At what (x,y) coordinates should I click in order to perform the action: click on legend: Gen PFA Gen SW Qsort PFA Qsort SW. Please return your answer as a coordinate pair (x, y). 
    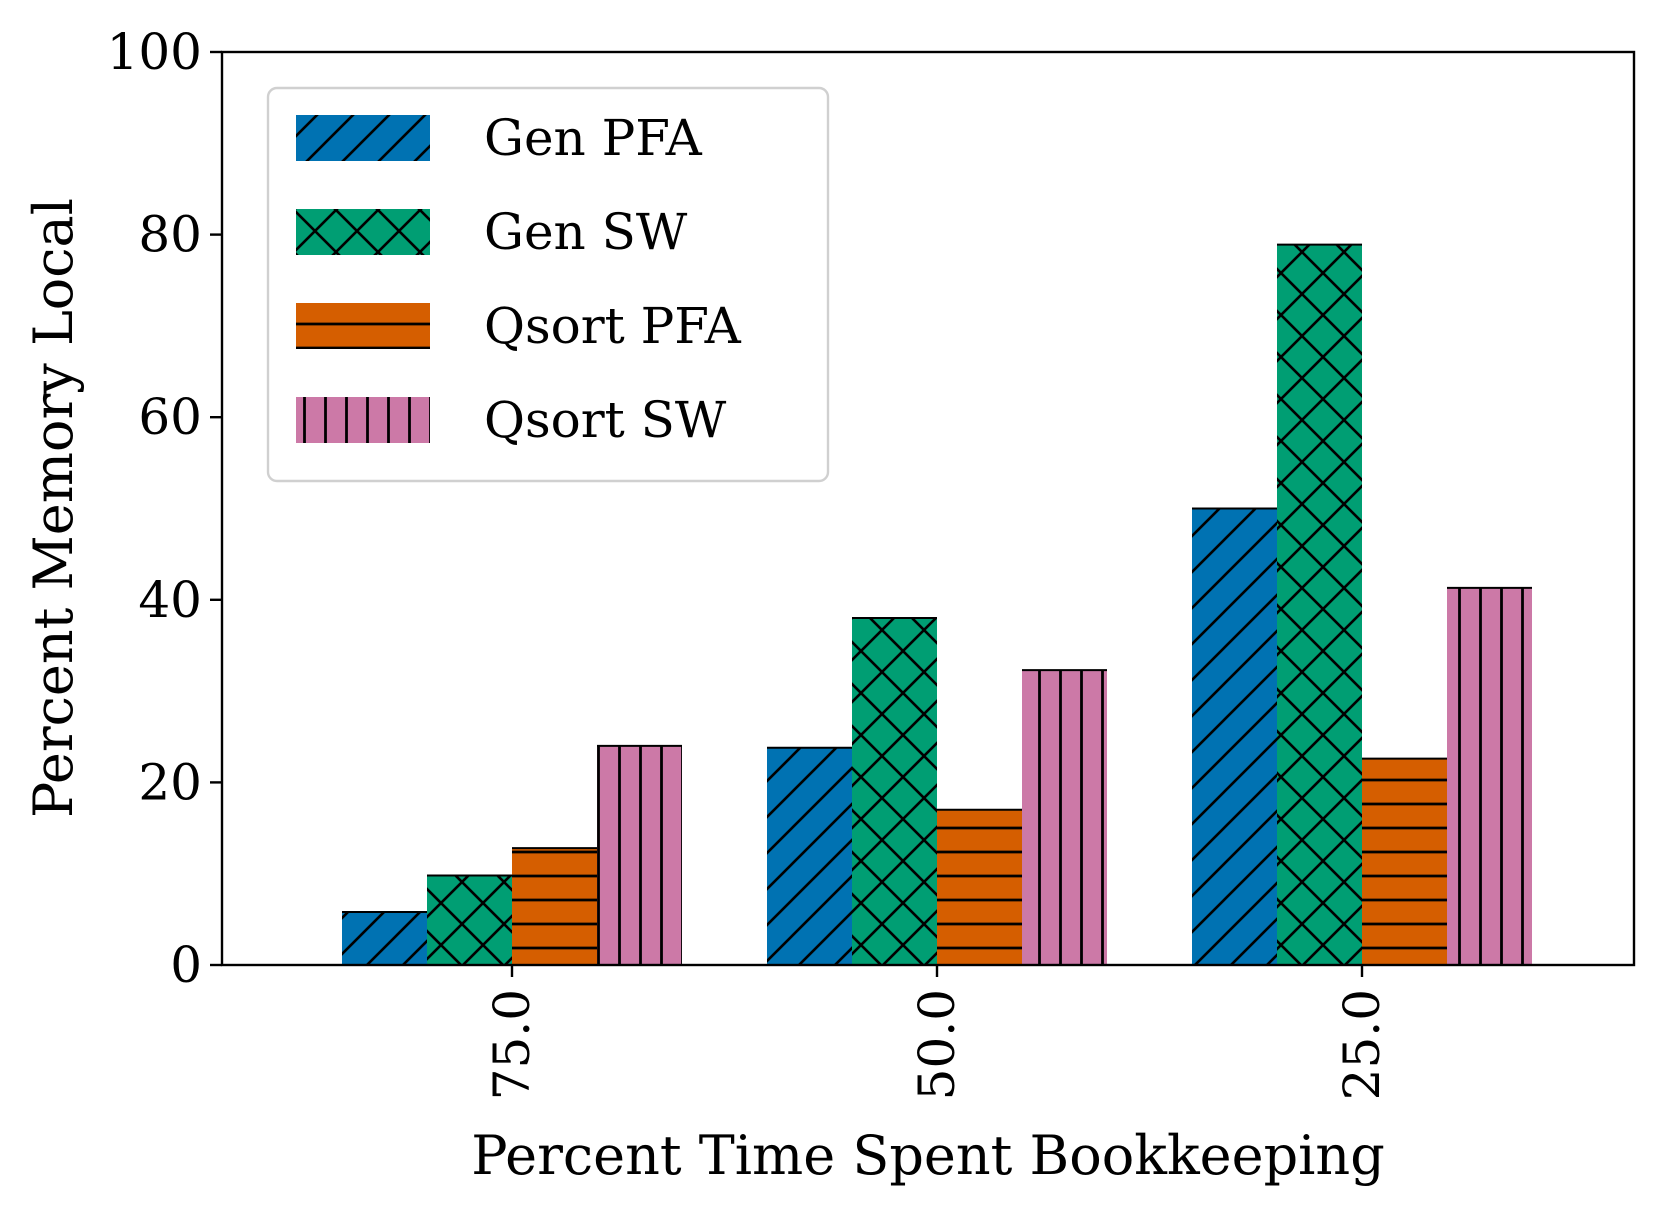
    Looking at the image, I should click on (548, 284).